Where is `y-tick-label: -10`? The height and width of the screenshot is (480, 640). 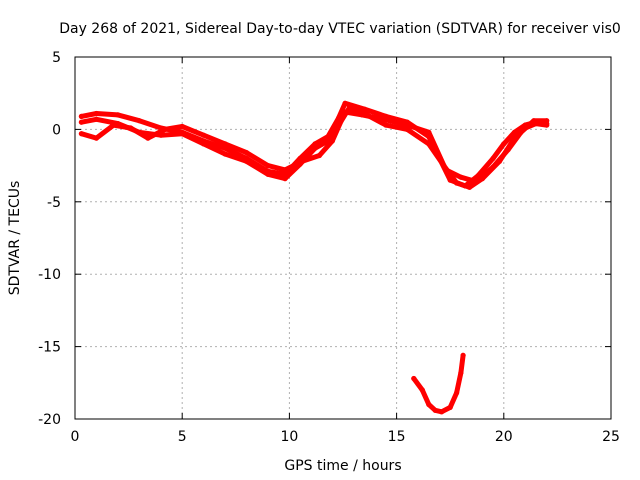
y-tick-label: -10 is located at coordinates (49, 275).